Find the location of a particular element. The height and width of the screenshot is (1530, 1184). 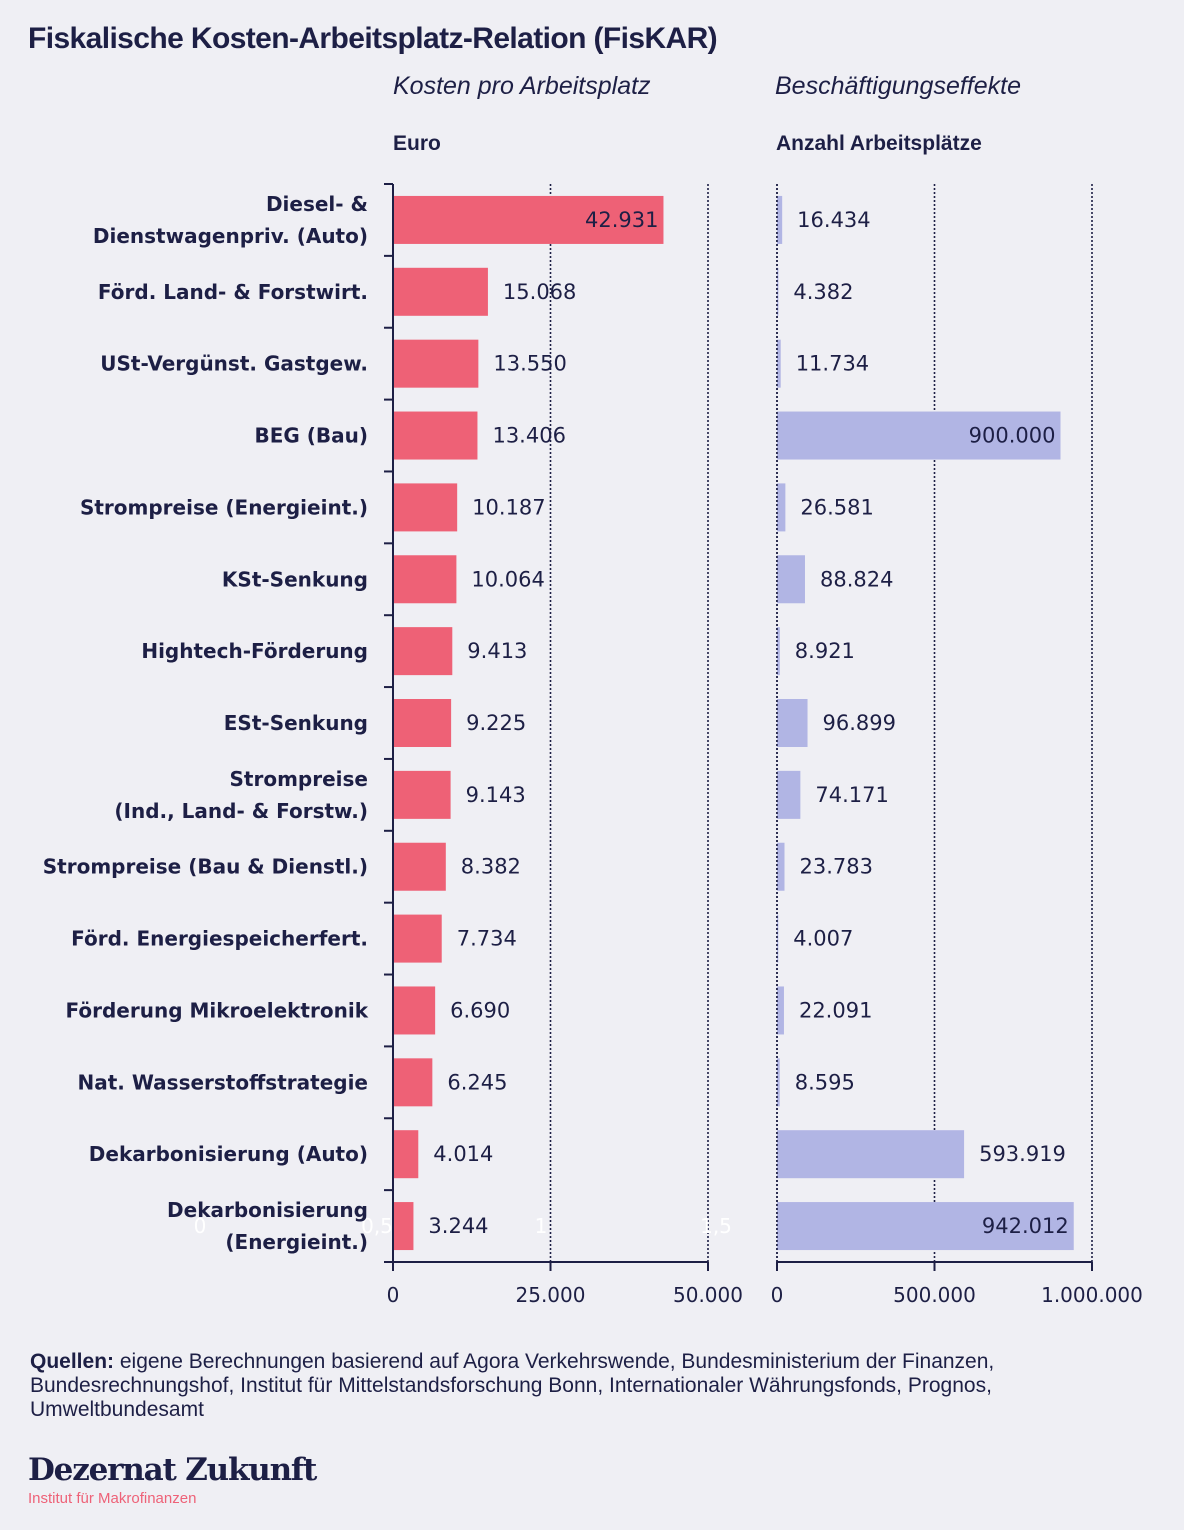

jobs-value-label: 23.783 is located at coordinates (835, 867).